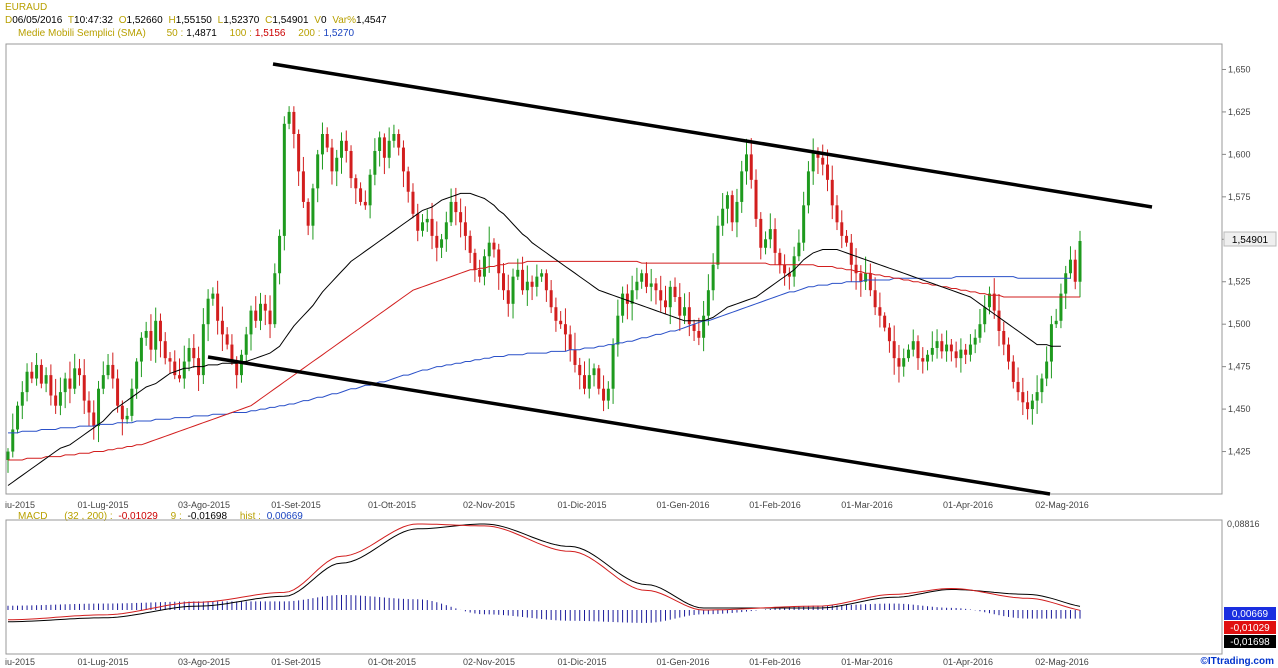 The width and height of the screenshot is (1278, 668). I want to click on price-tick-label: 1,625, so click(1239, 112).